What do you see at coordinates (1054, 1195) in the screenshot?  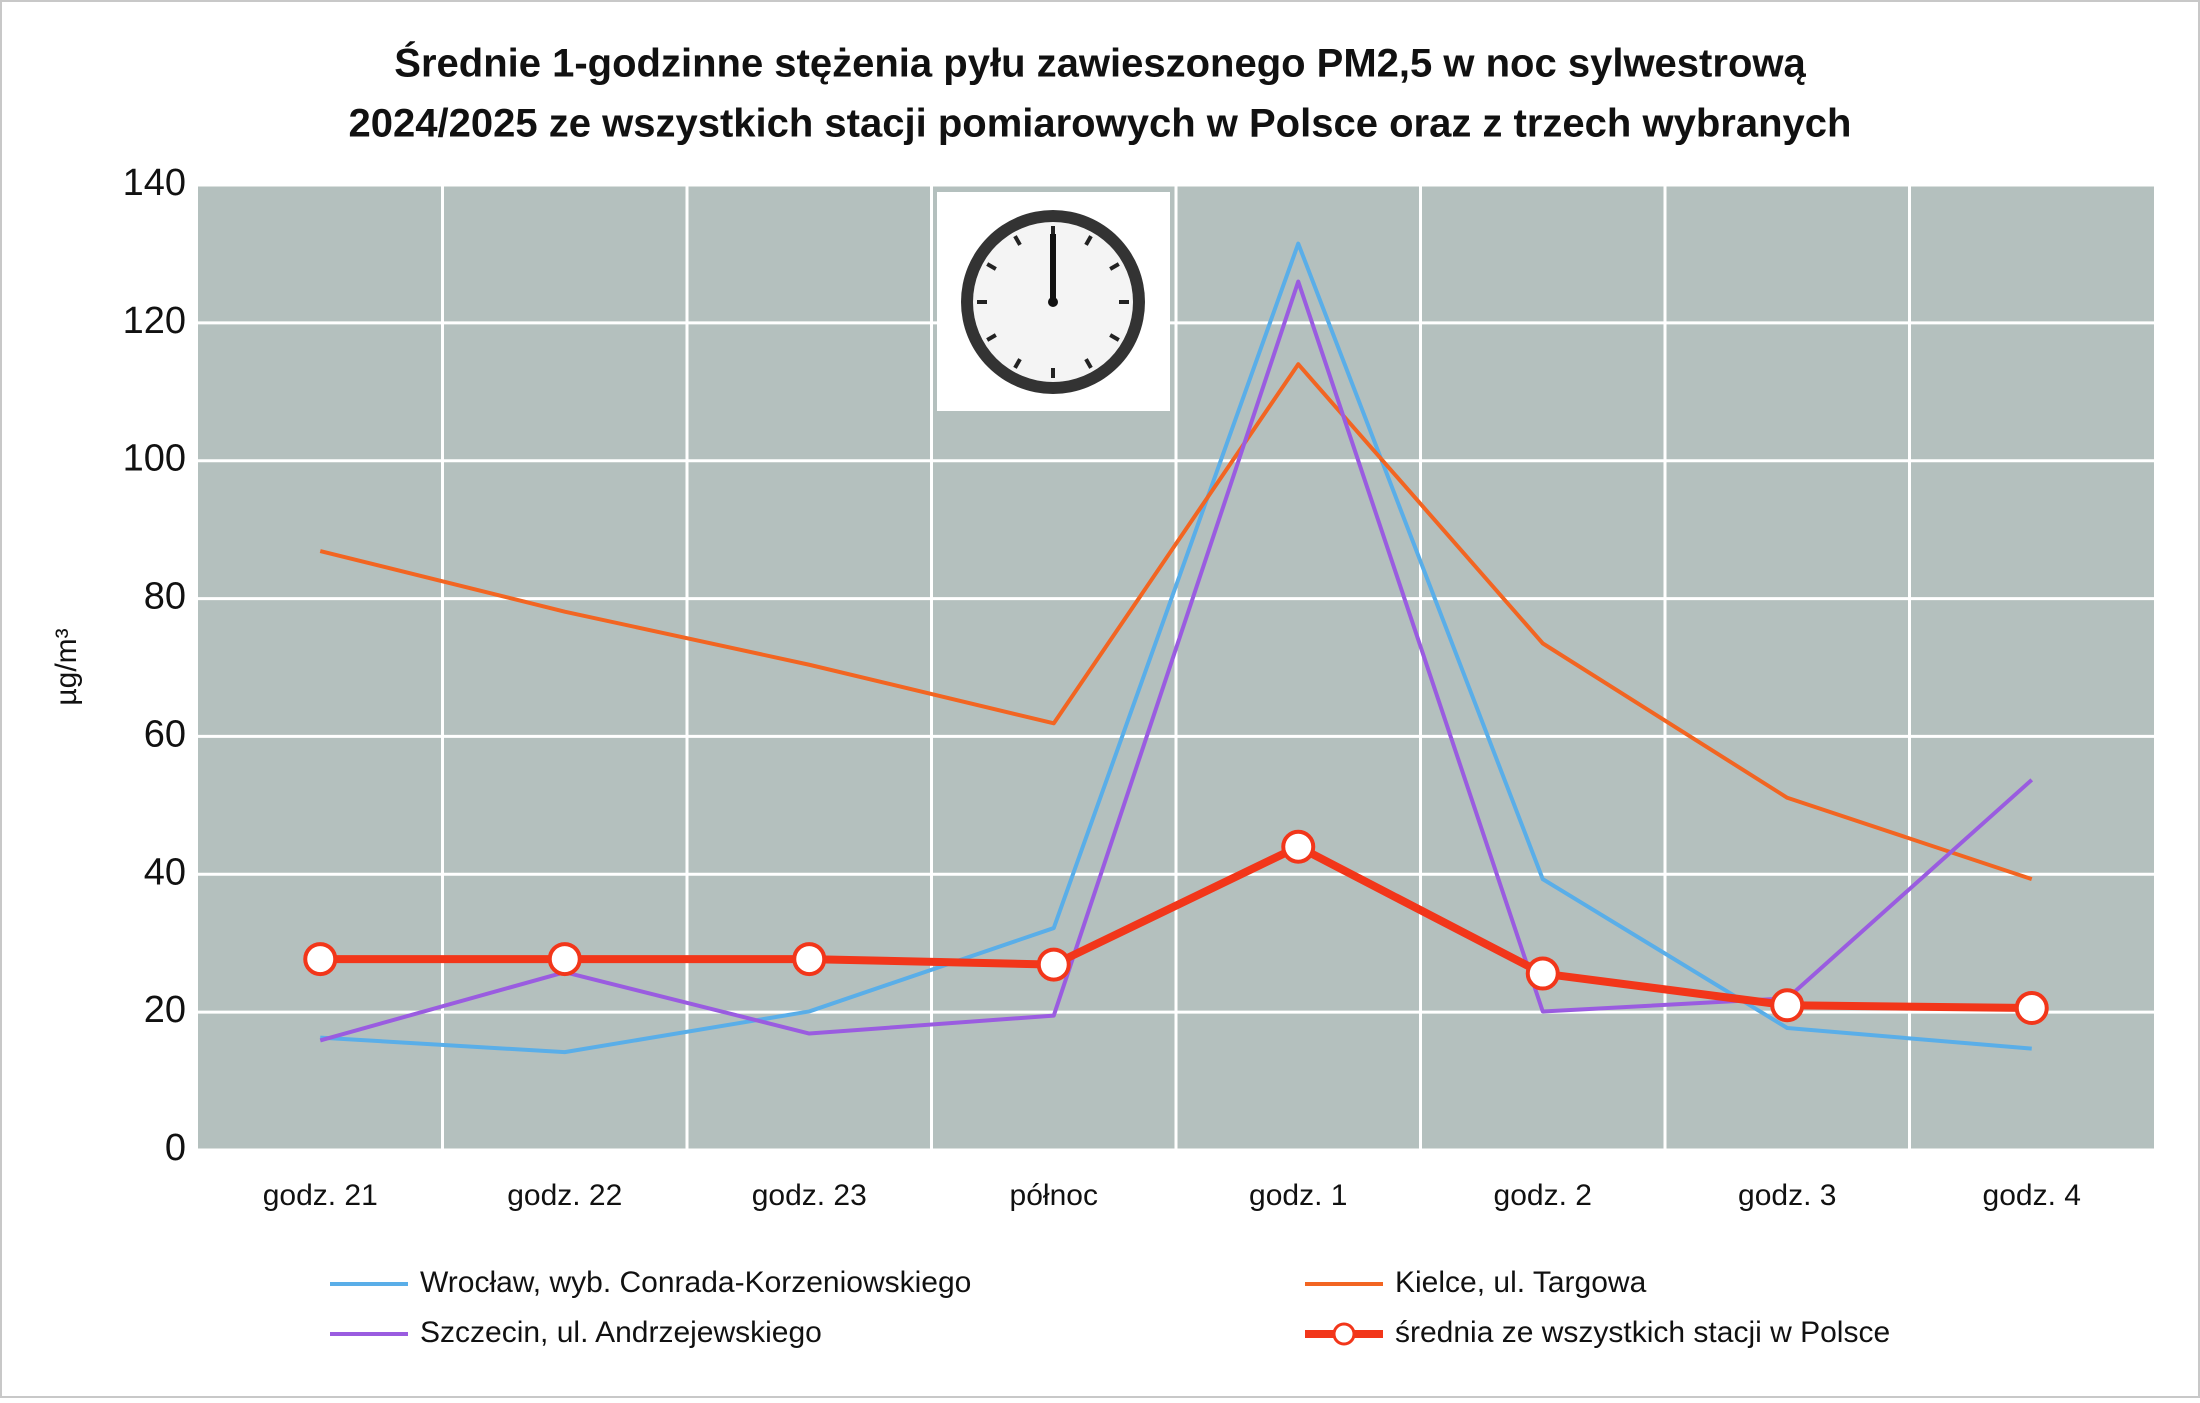 I see `x-tick-label: północ` at bounding box center [1054, 1195].